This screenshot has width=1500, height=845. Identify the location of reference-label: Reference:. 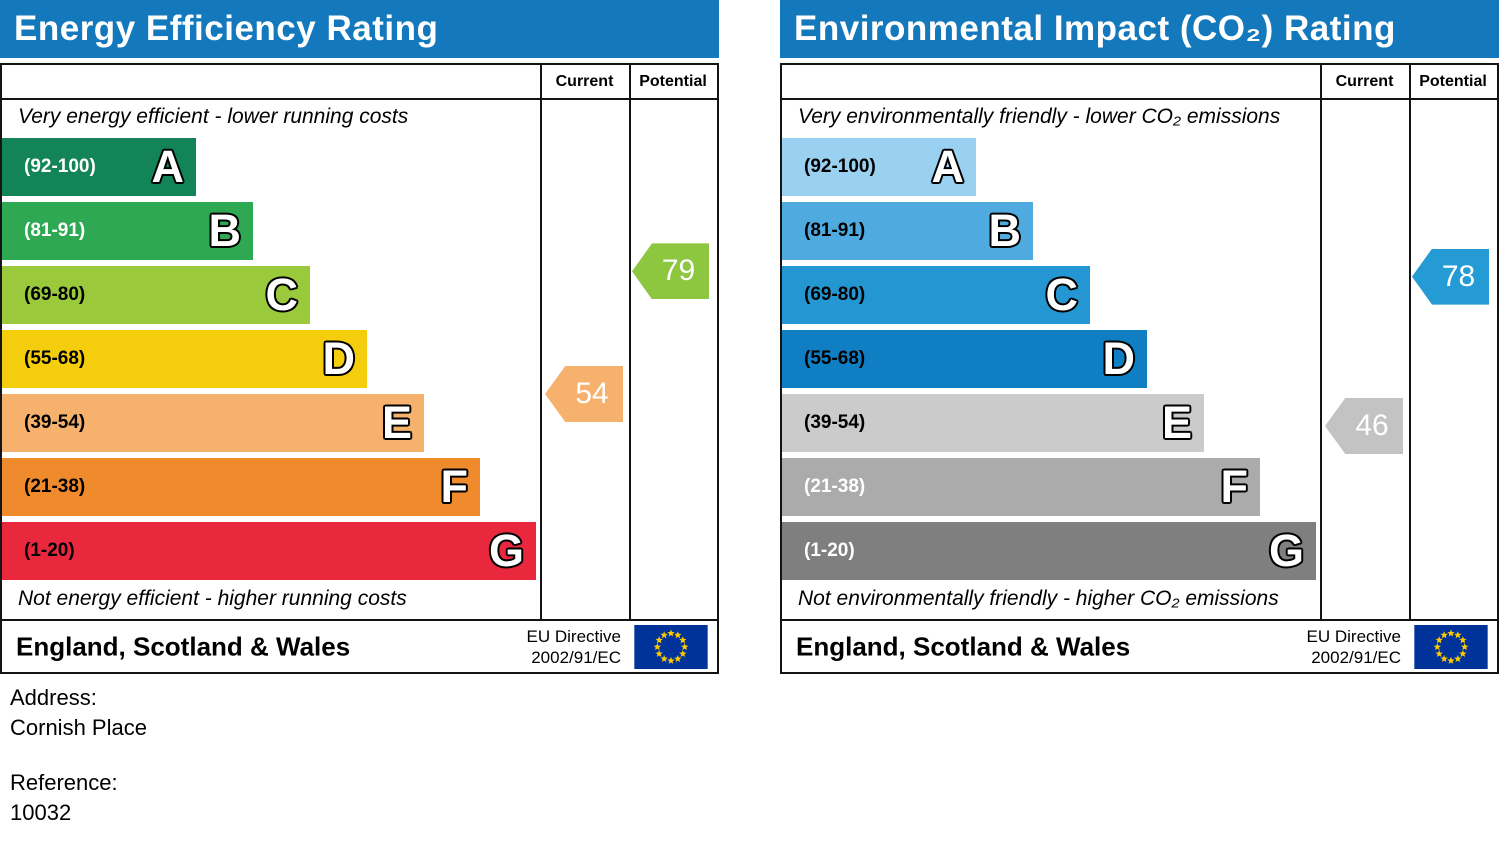
(64, 782).